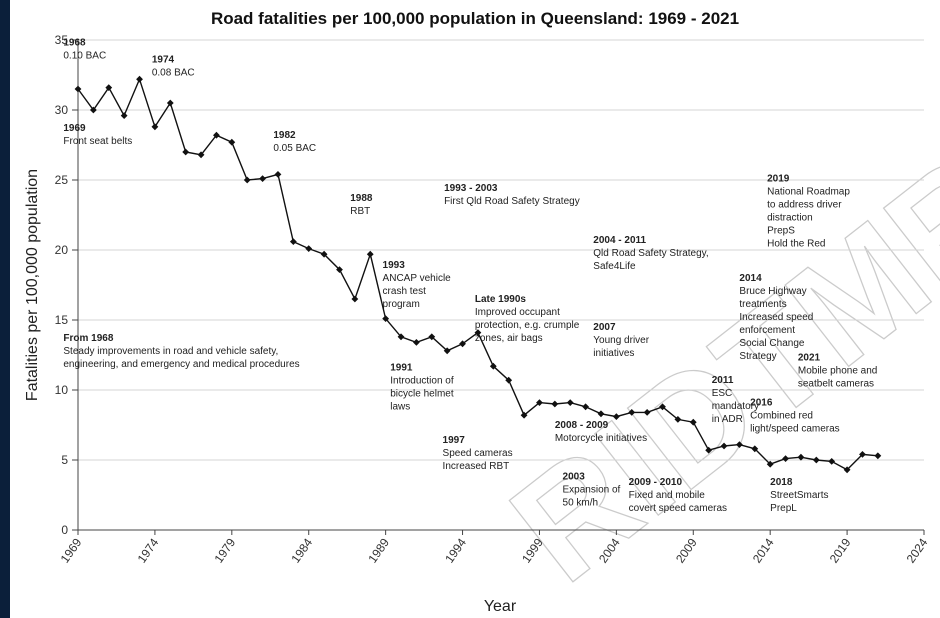 The image size is (940, 618). I want to click on data-point-1994, so click(462, 344).